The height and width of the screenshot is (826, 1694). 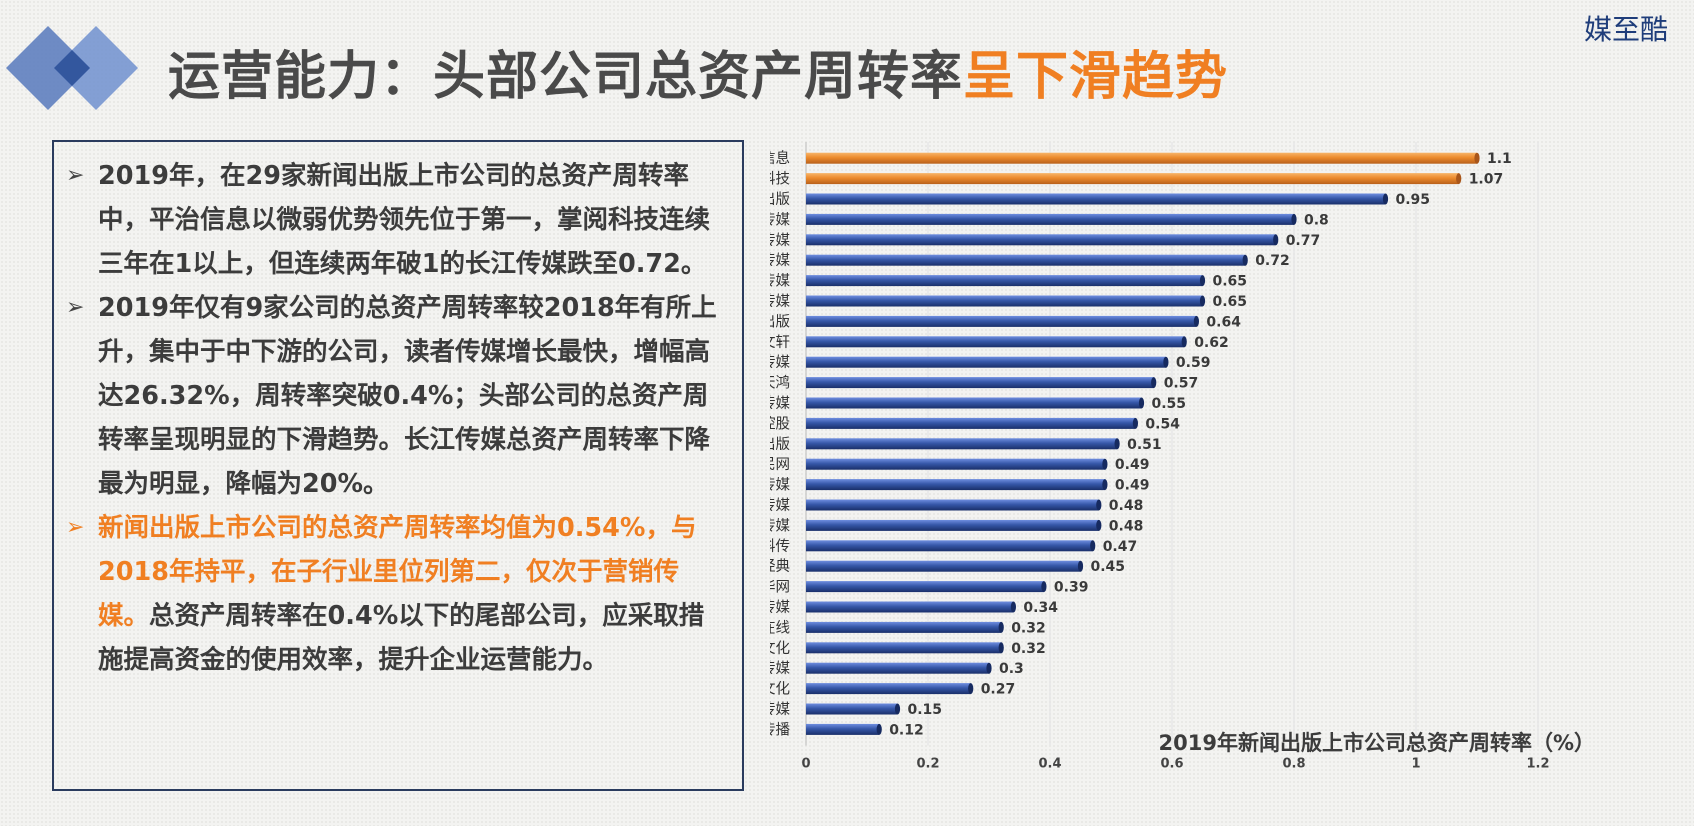 I want to click on category-label: 凤凰传媒, so click(x=780, y=403).